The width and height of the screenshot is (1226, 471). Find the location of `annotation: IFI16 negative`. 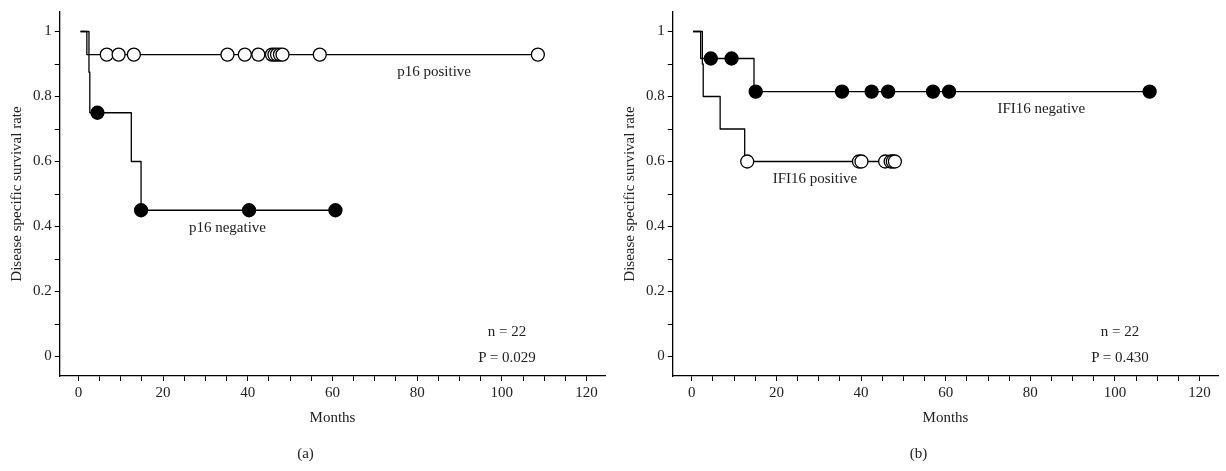

annotation: IFI16 negative is located at coordinates (1041, 108).